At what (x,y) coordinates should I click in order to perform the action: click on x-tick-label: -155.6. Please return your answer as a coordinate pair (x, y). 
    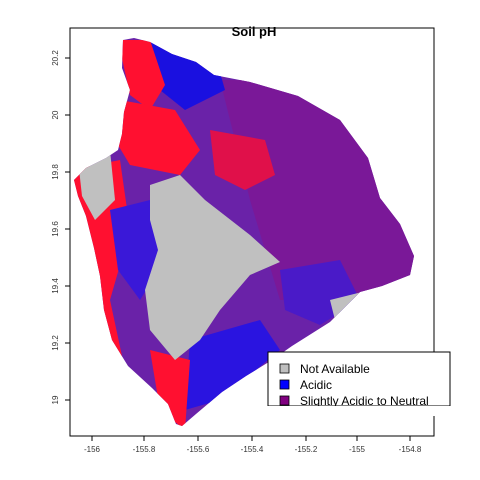
    Looking at the image, I should click on (198, 449).